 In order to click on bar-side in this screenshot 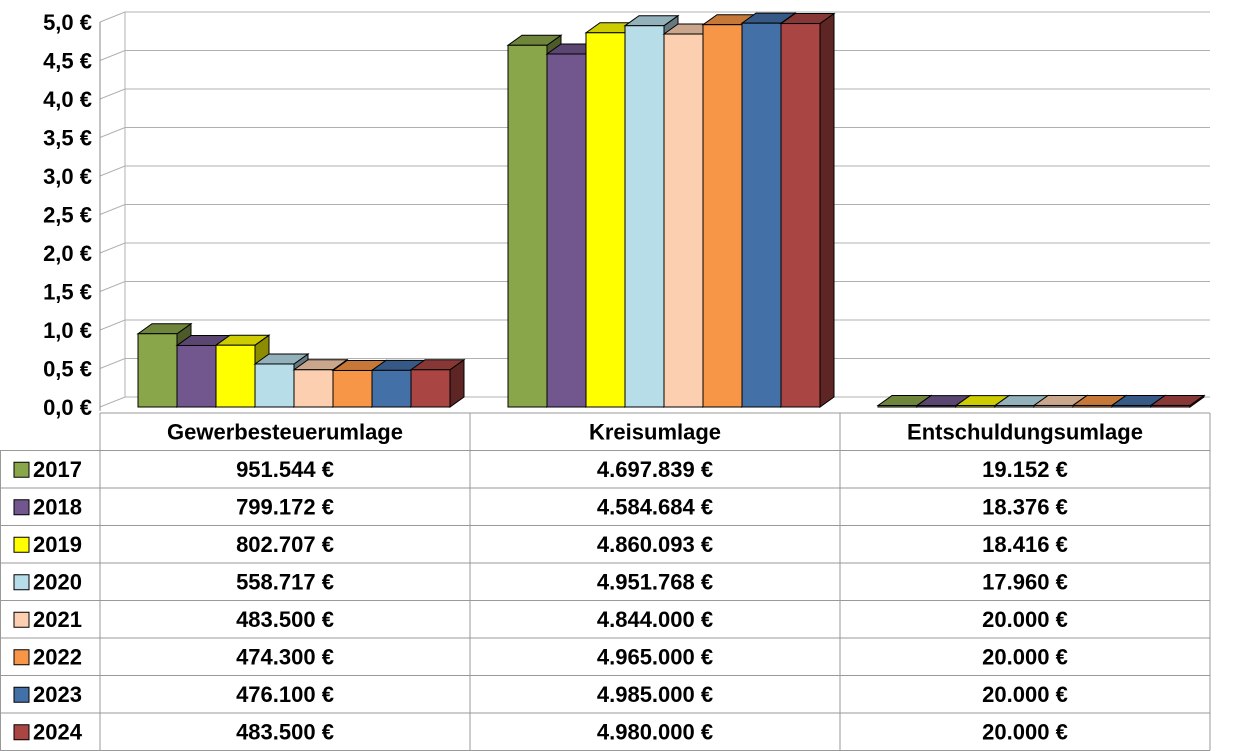, I will do `click(827, 210)`.